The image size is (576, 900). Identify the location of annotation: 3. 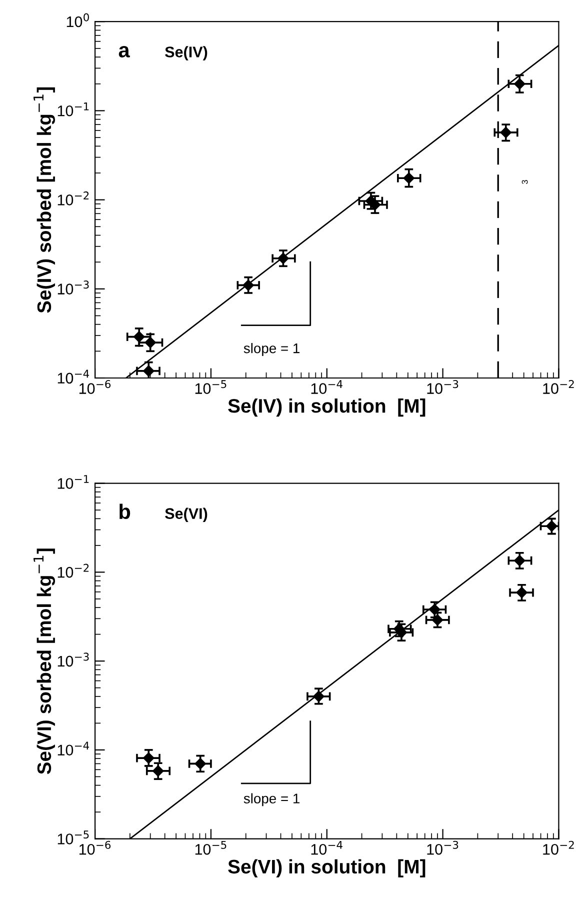
(525, 182).